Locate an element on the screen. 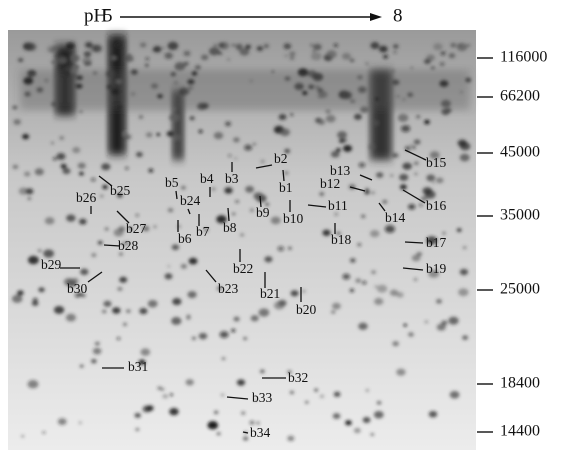 Image resolution: width=574 pixels, height=450 pixels. spot-label: b12 is located at coordinates (330, 183).